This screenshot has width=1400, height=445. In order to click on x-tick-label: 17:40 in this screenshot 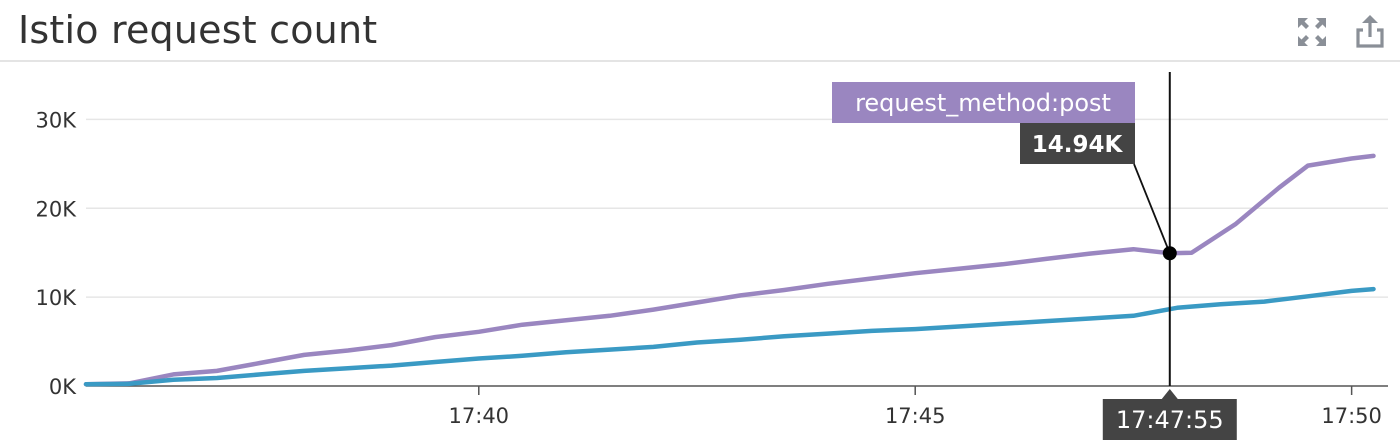, I will do `click(479, 416)`.